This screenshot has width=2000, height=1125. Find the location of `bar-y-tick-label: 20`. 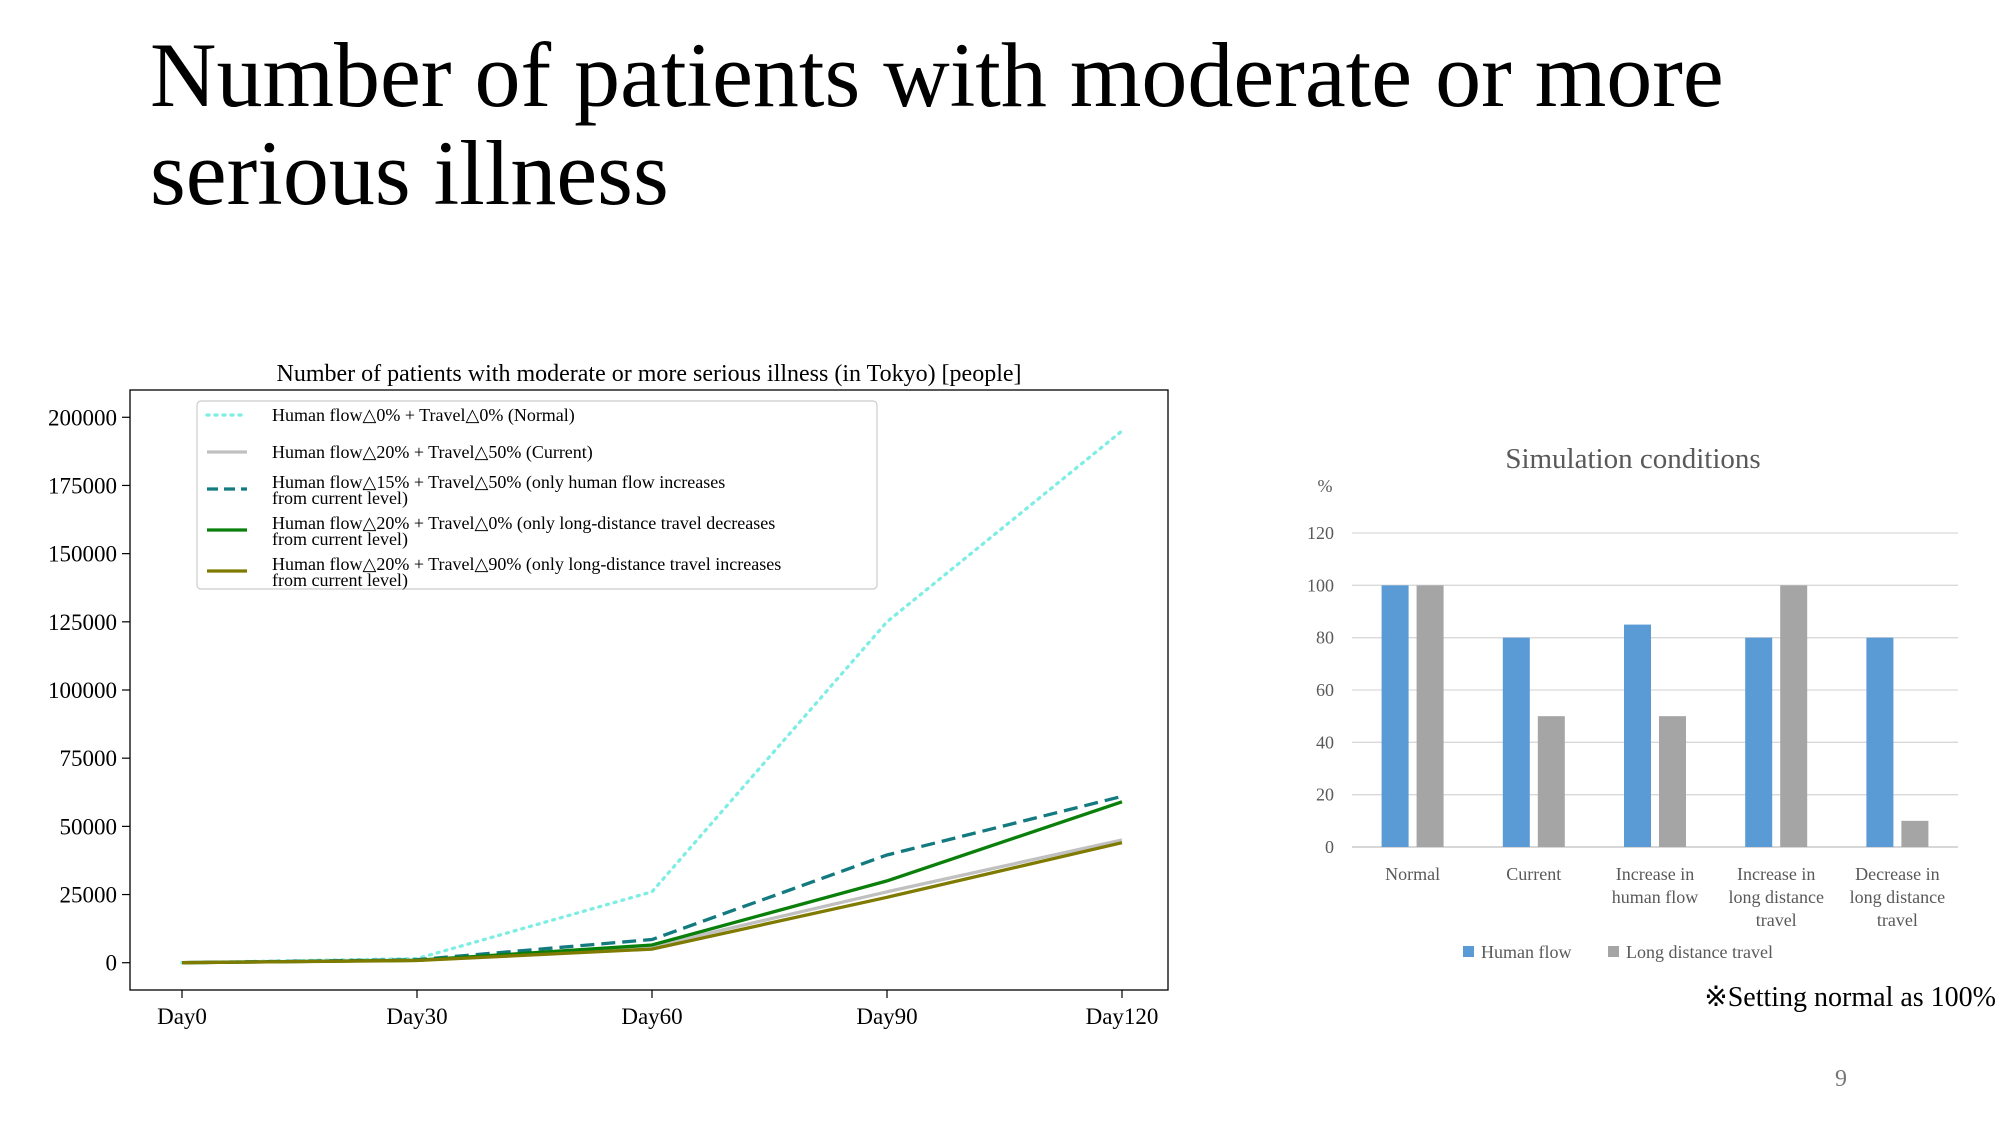

bar-y-tick-label: 20 is located at coordinates (1325, 795).